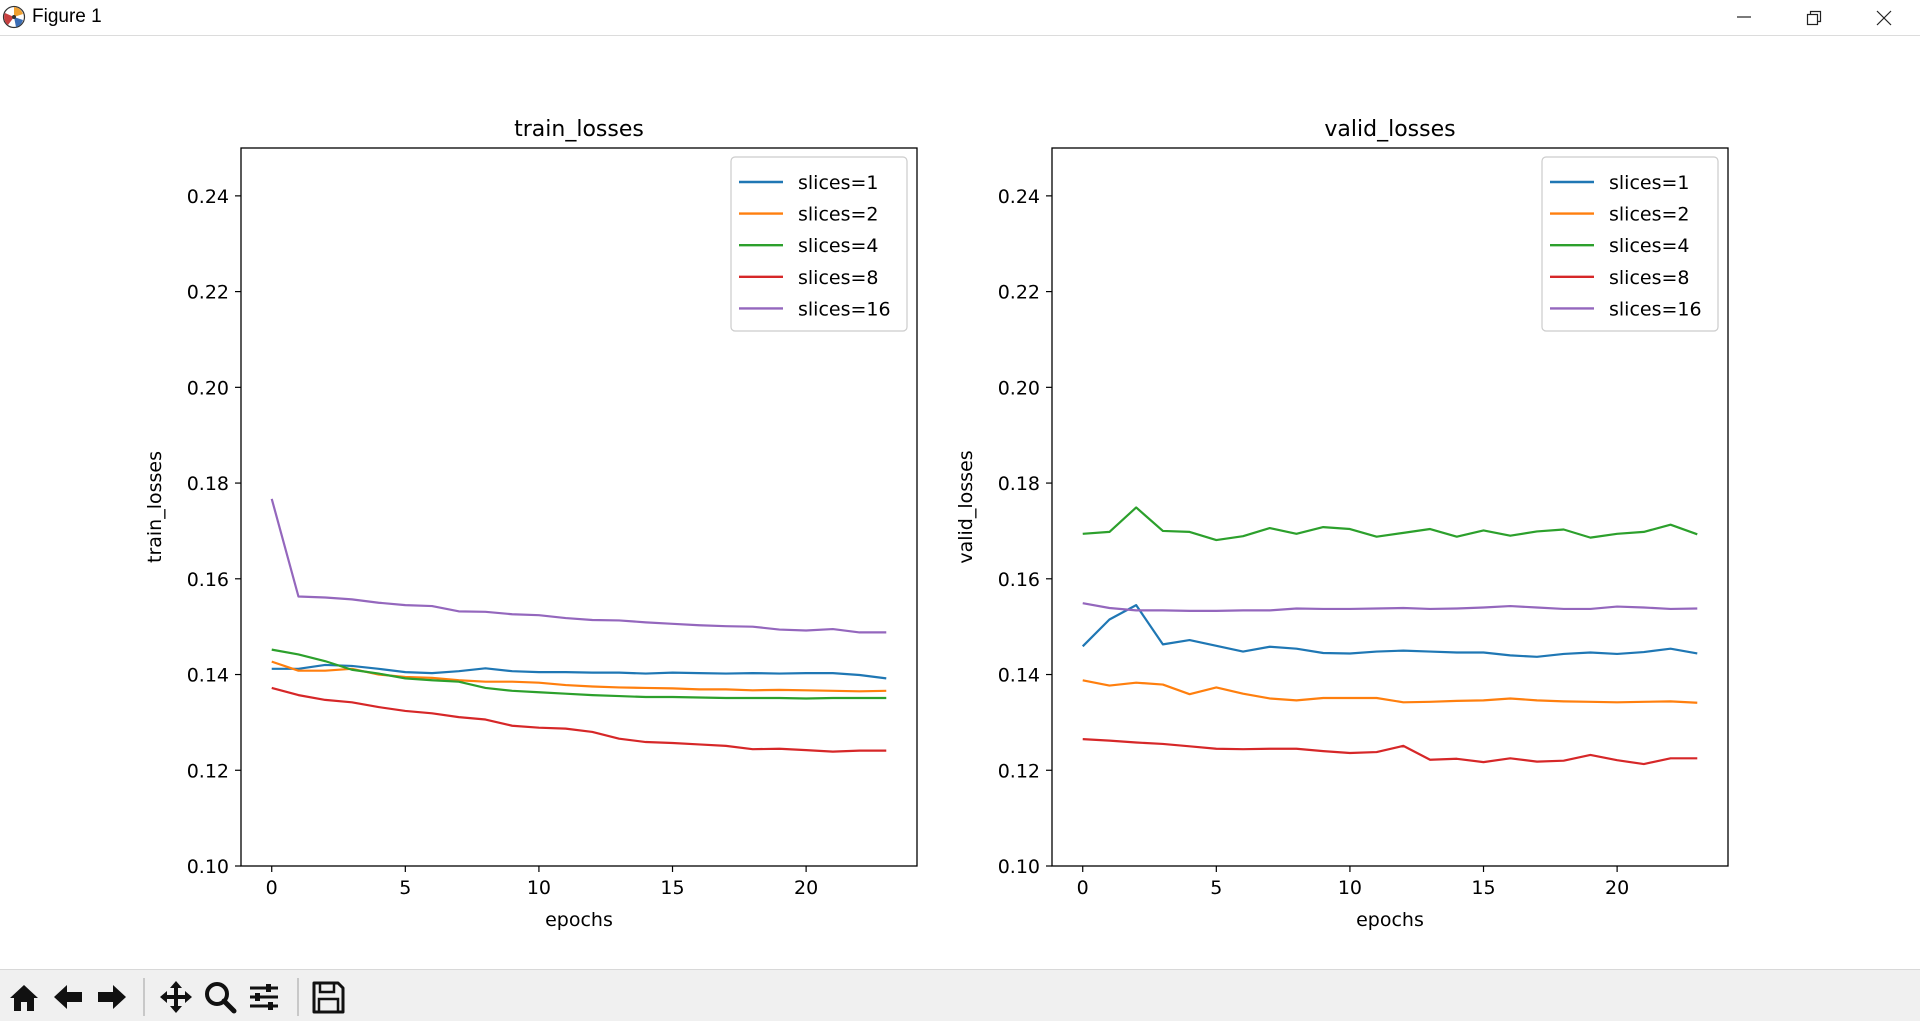 The width and height of the screenshot is (1920, 1021). I want to click on forward-arrow-icon, so click(112, 997).